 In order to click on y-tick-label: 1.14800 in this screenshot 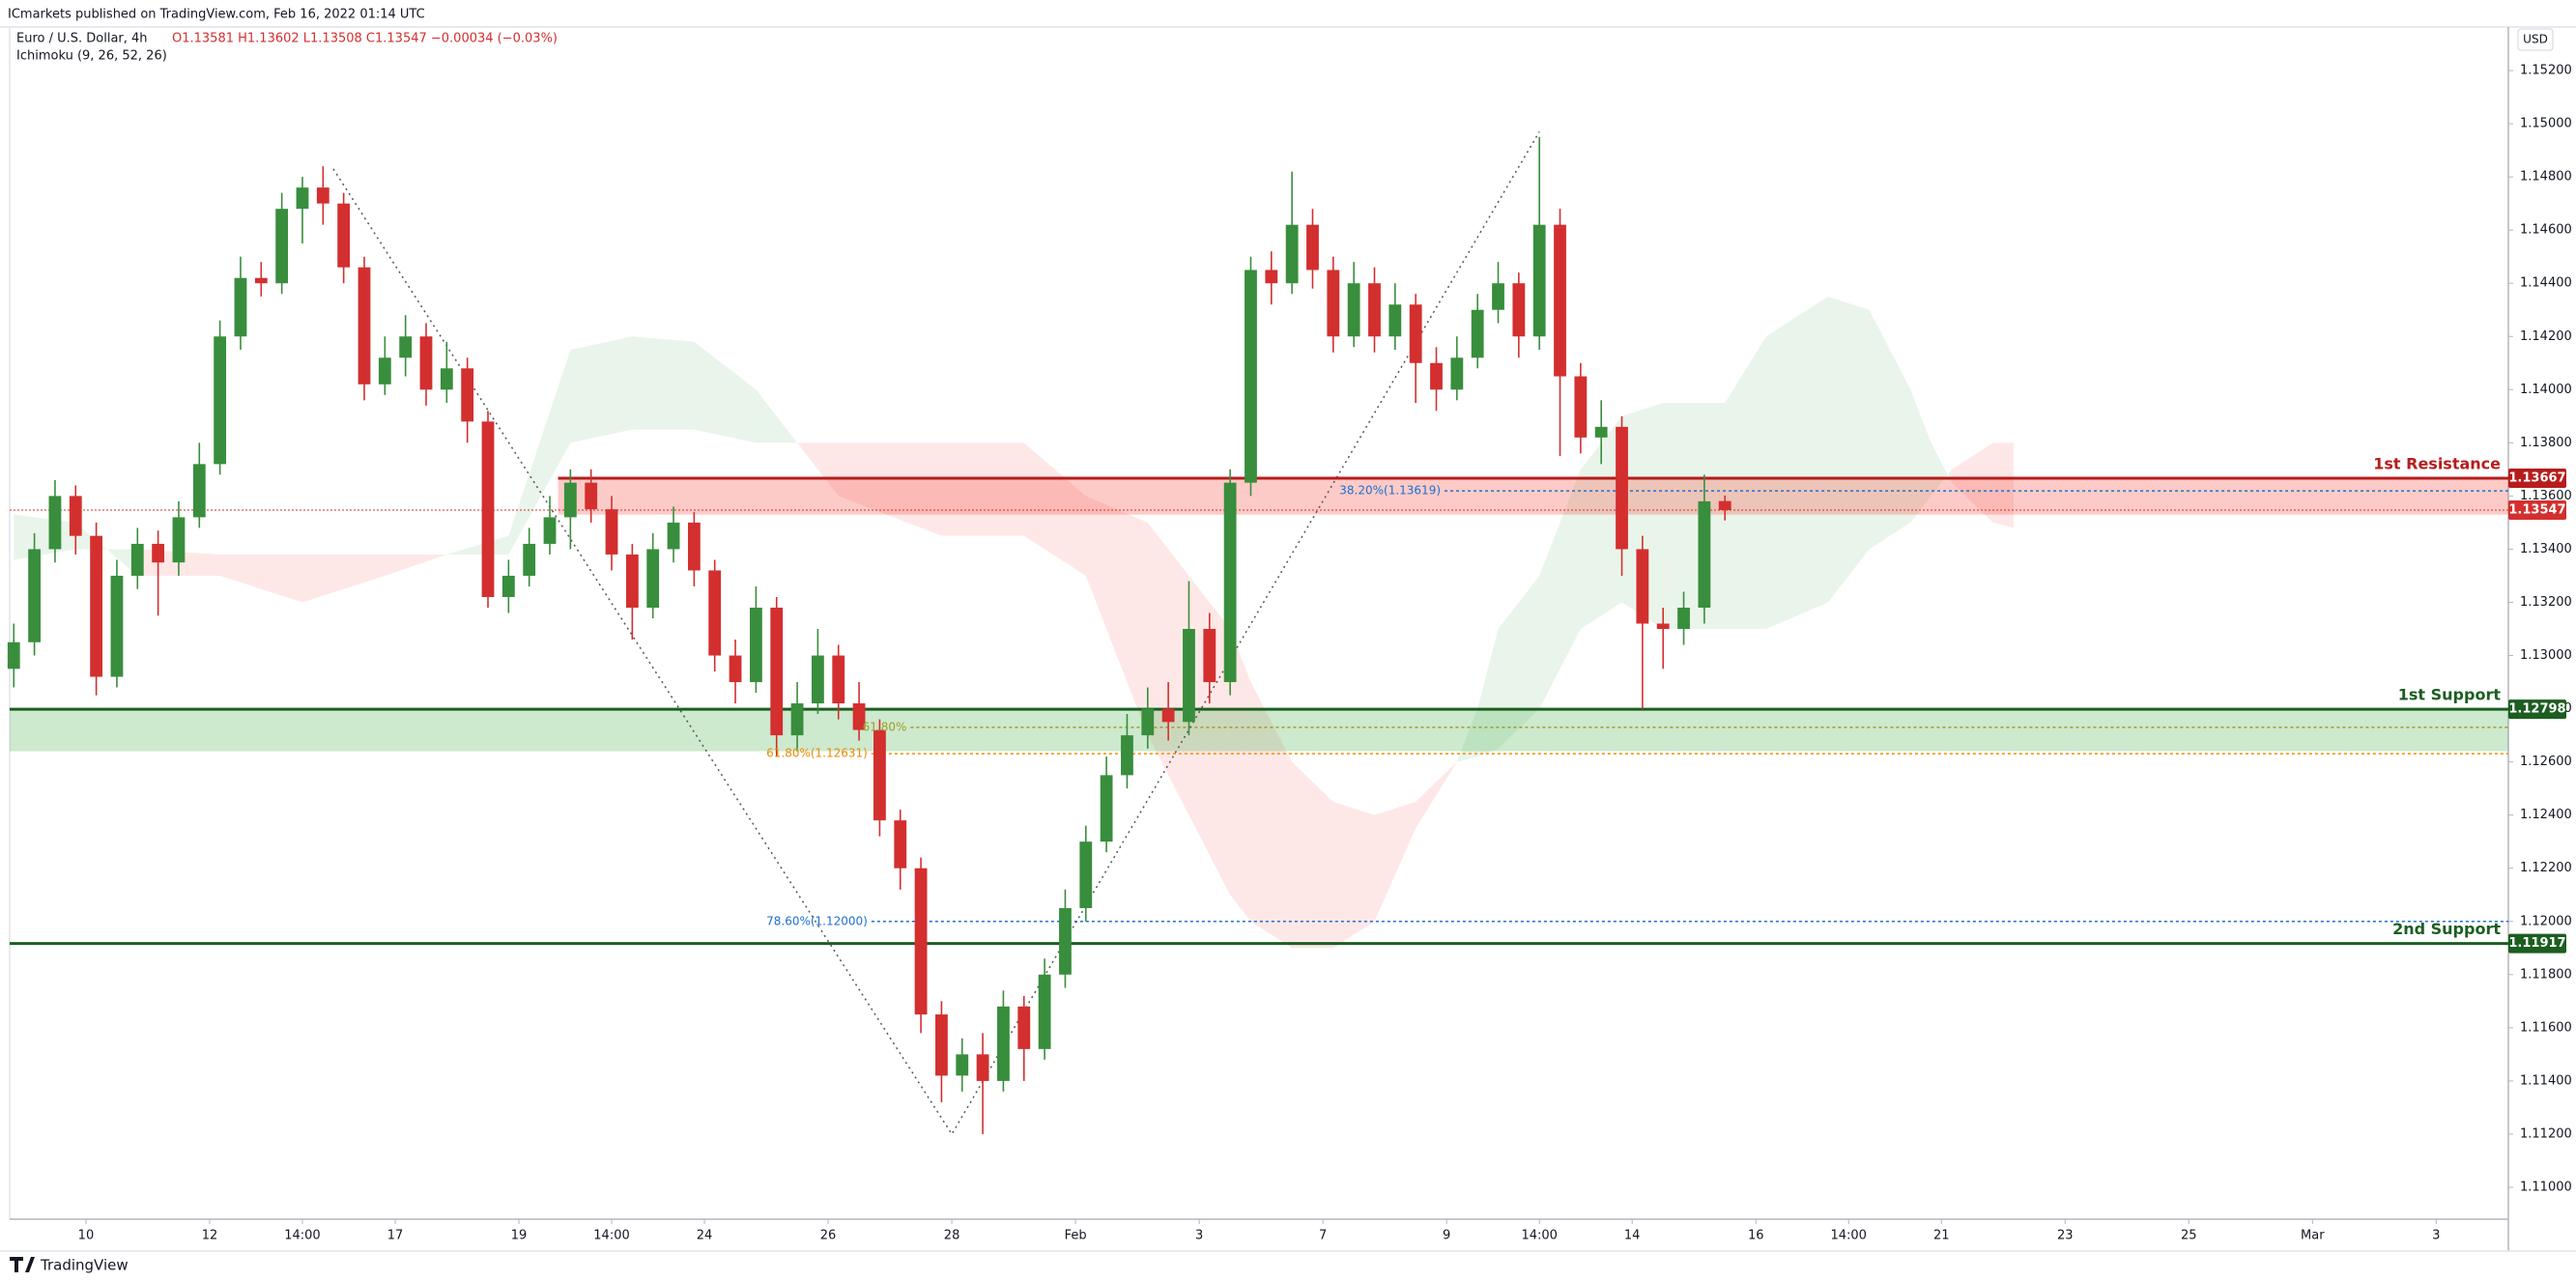, I will do `click(2546, 178)`.